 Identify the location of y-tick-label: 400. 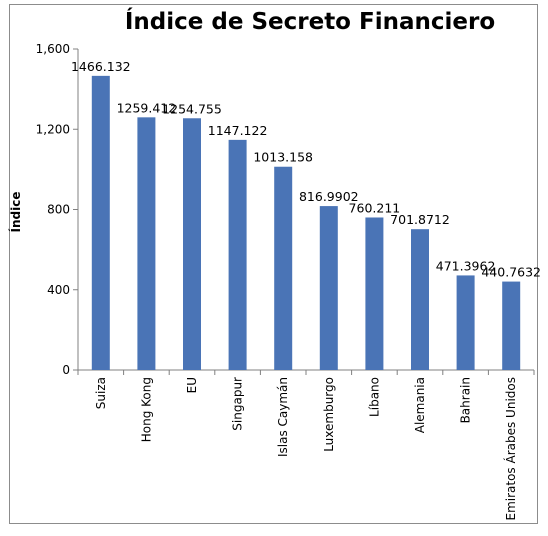
(58, 290).